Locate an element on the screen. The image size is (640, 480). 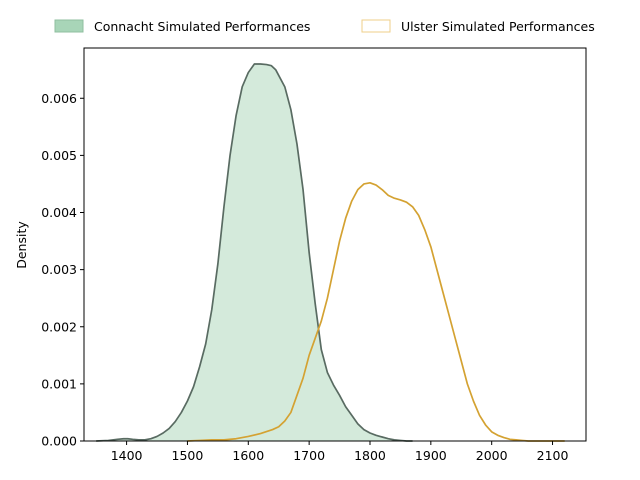
y-tick-label: 0.000 is located at coordinates (59, 441).